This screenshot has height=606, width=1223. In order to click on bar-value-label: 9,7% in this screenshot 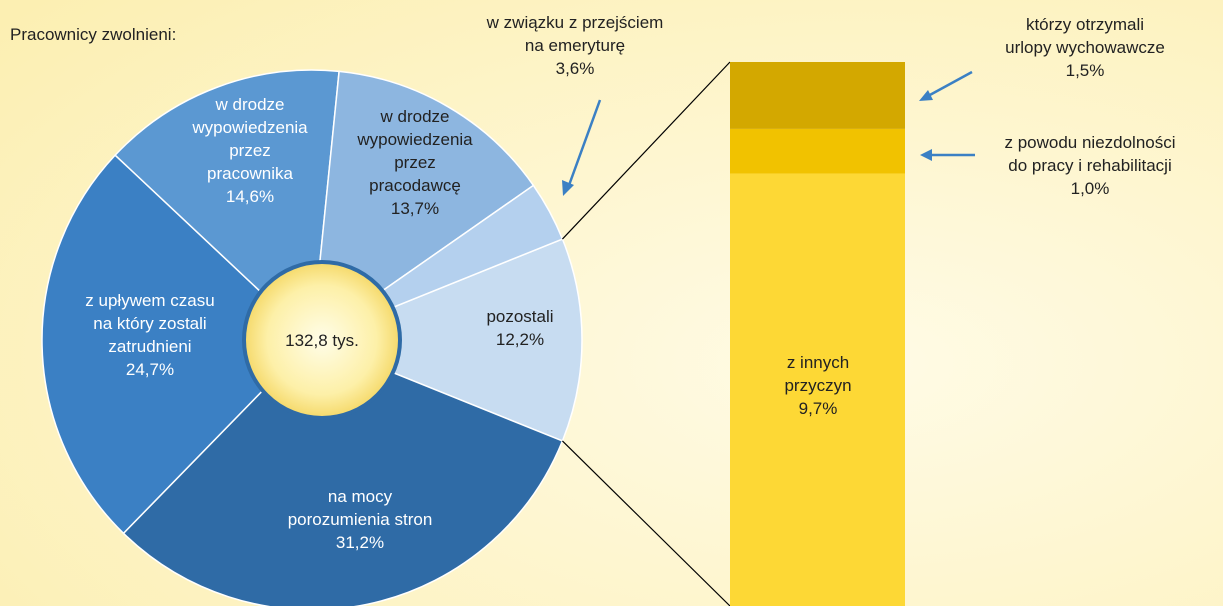, I will do `click(818, 408)`.